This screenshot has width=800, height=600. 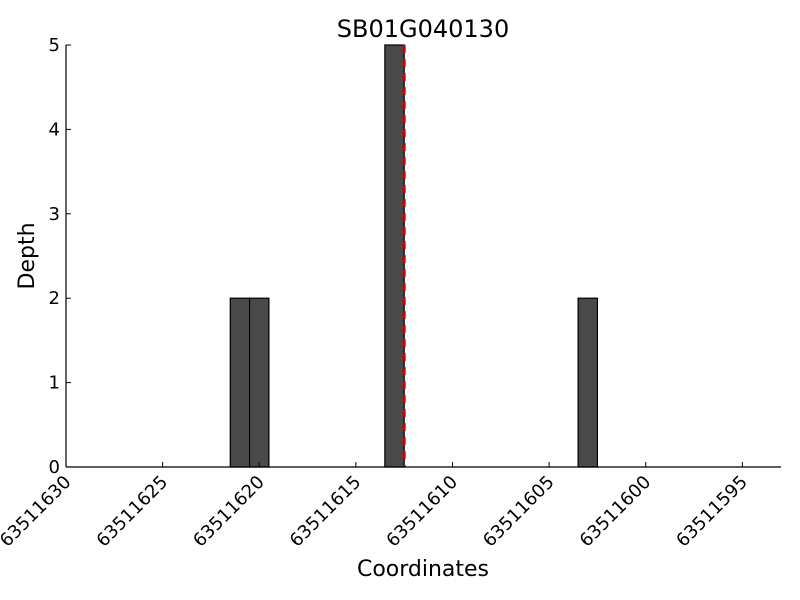 I want to click on x-tick-label: 63511620, so click(x=229, y=512).